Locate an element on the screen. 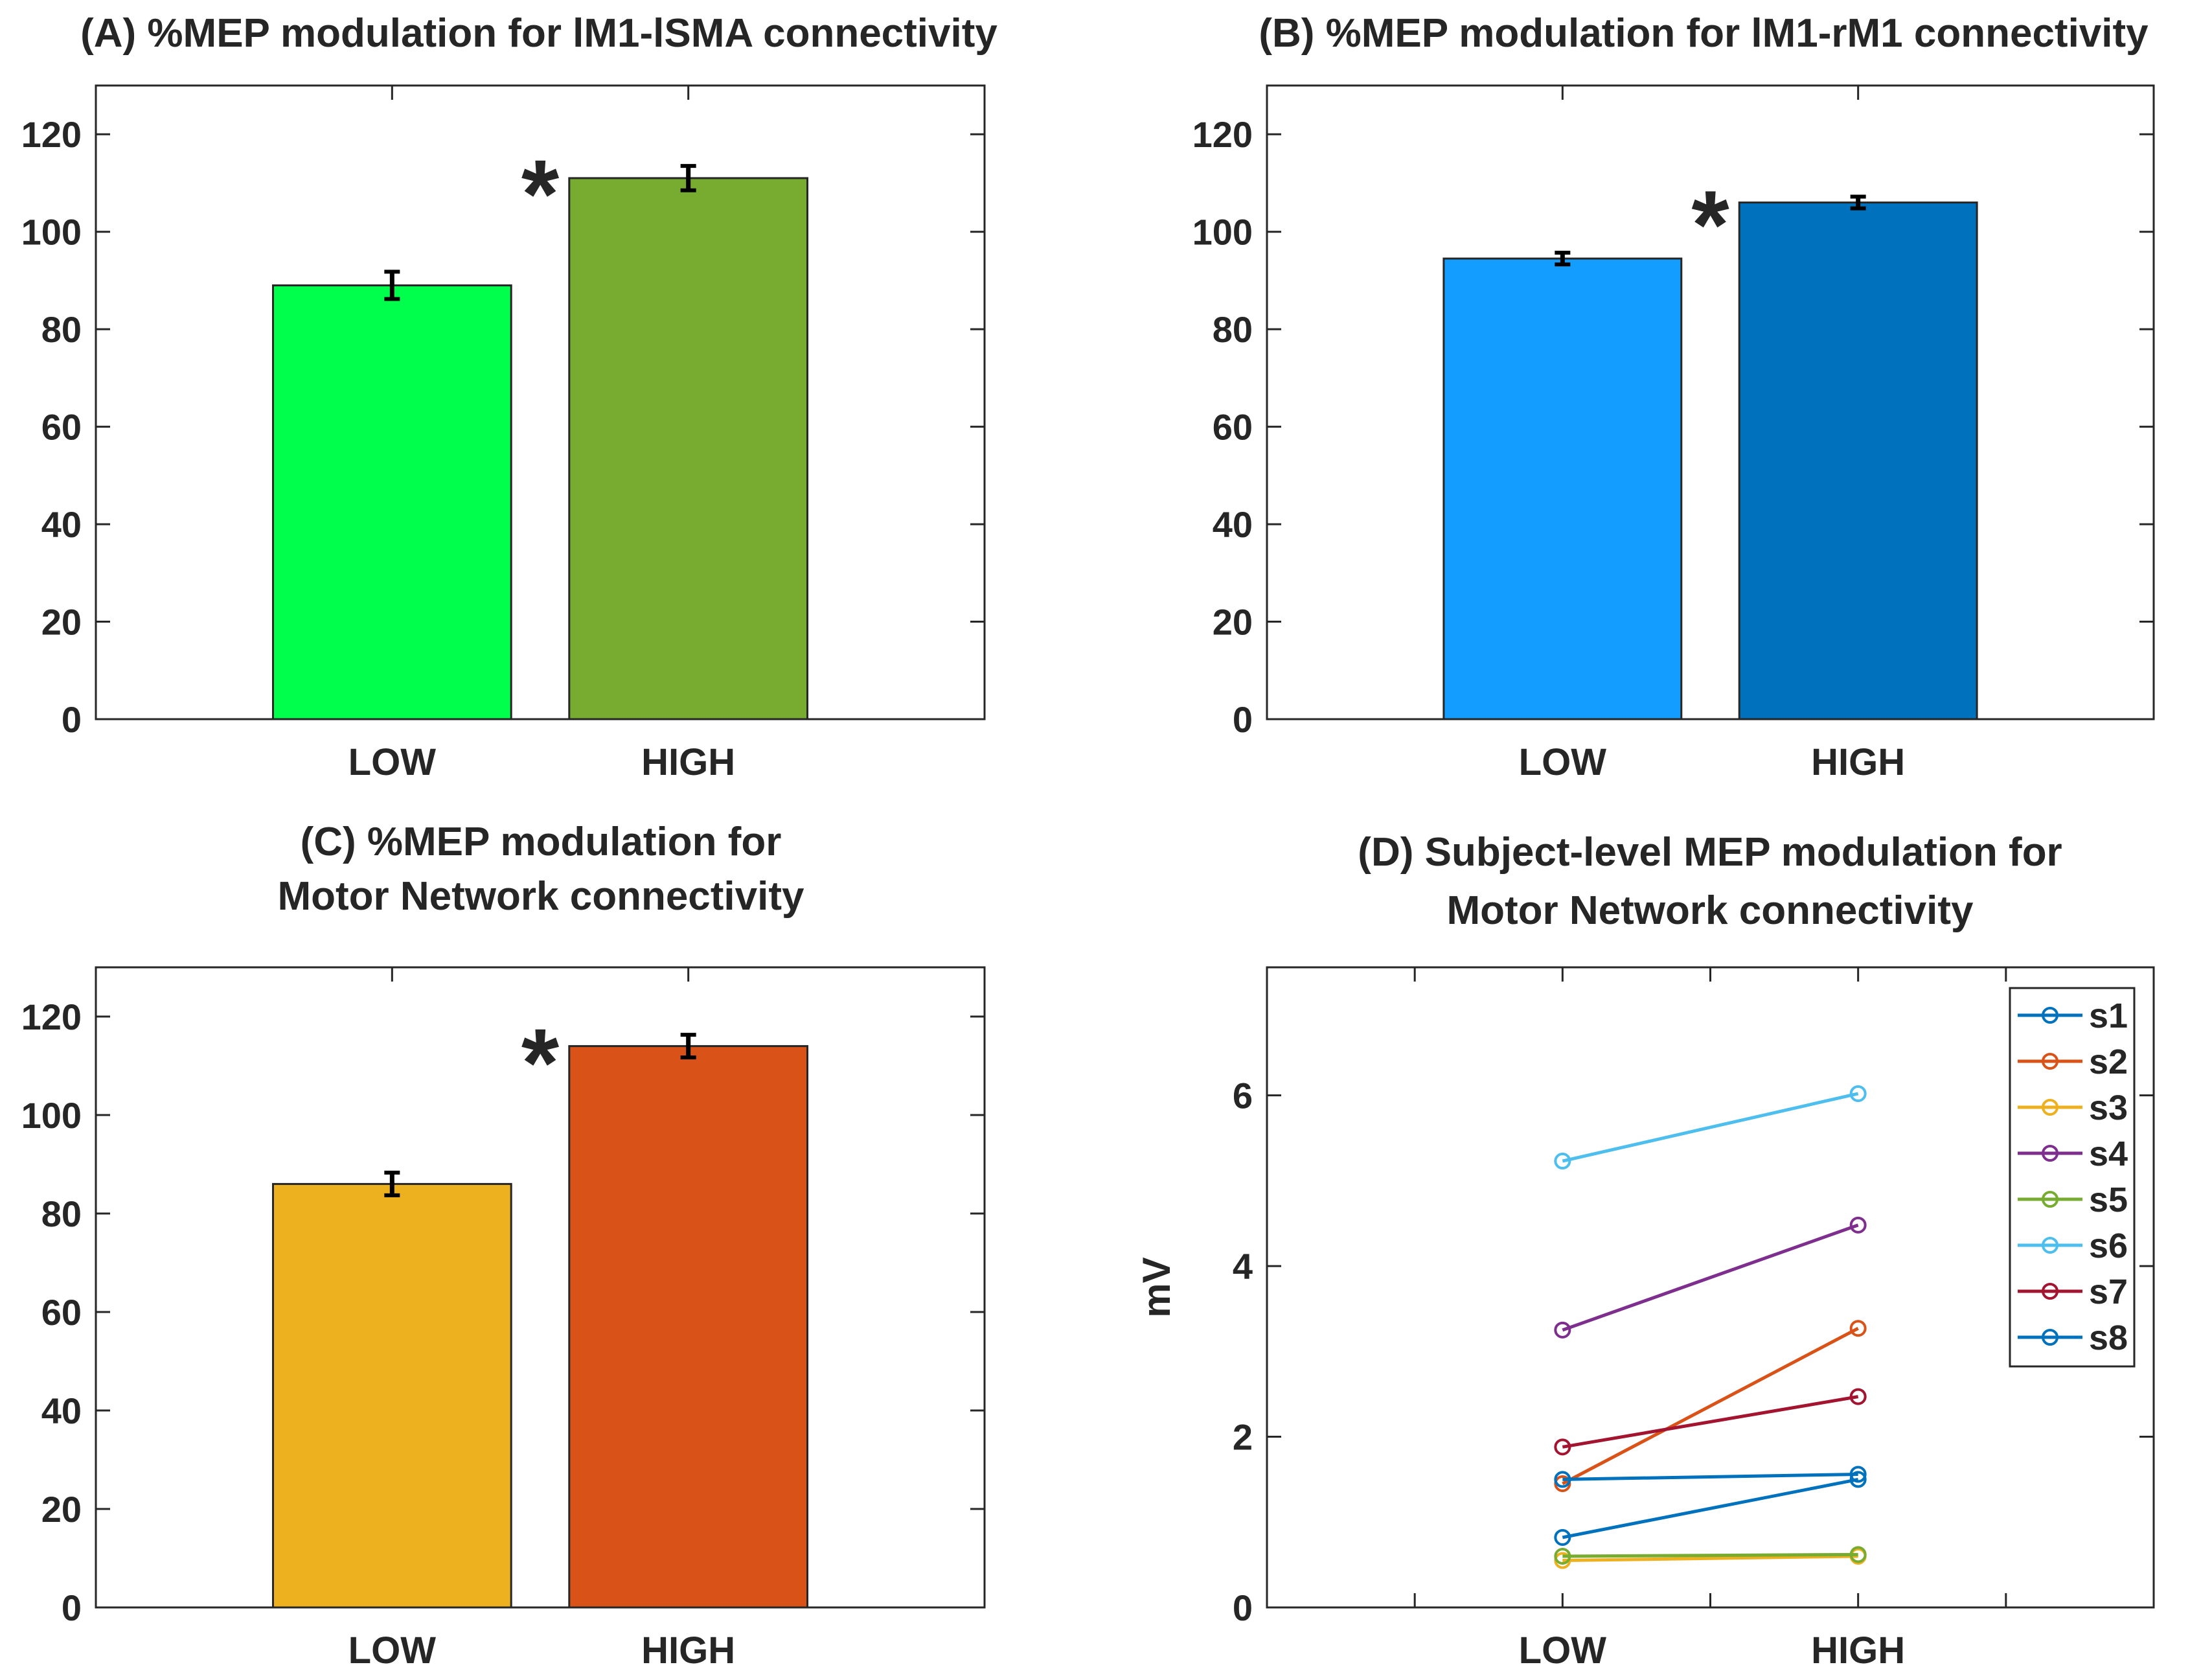 The image size is (2212, 1680). y-axis-label: mV is located at coordinates (1156, 1287).